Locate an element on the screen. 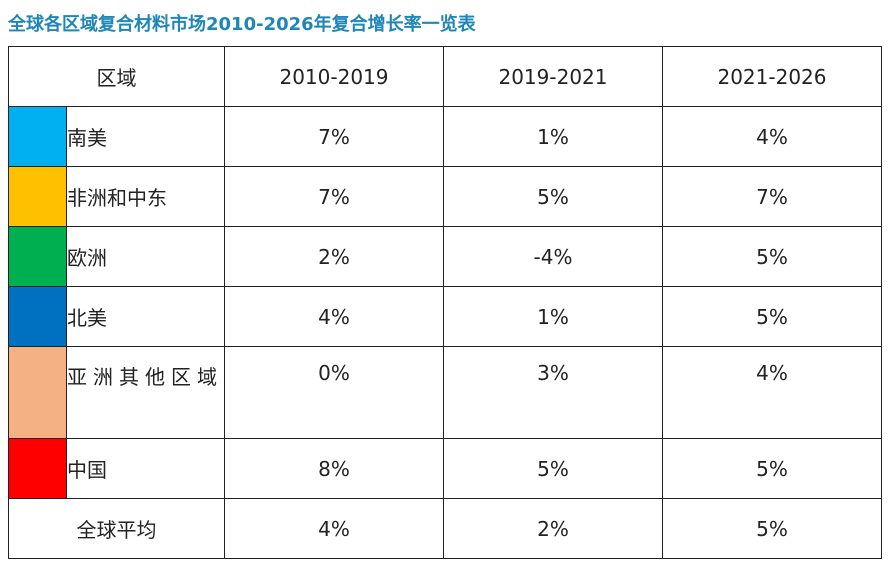 This screenshot has height=567, width=889. growth-value-cell: 0% is located at coordinates (334, 392).